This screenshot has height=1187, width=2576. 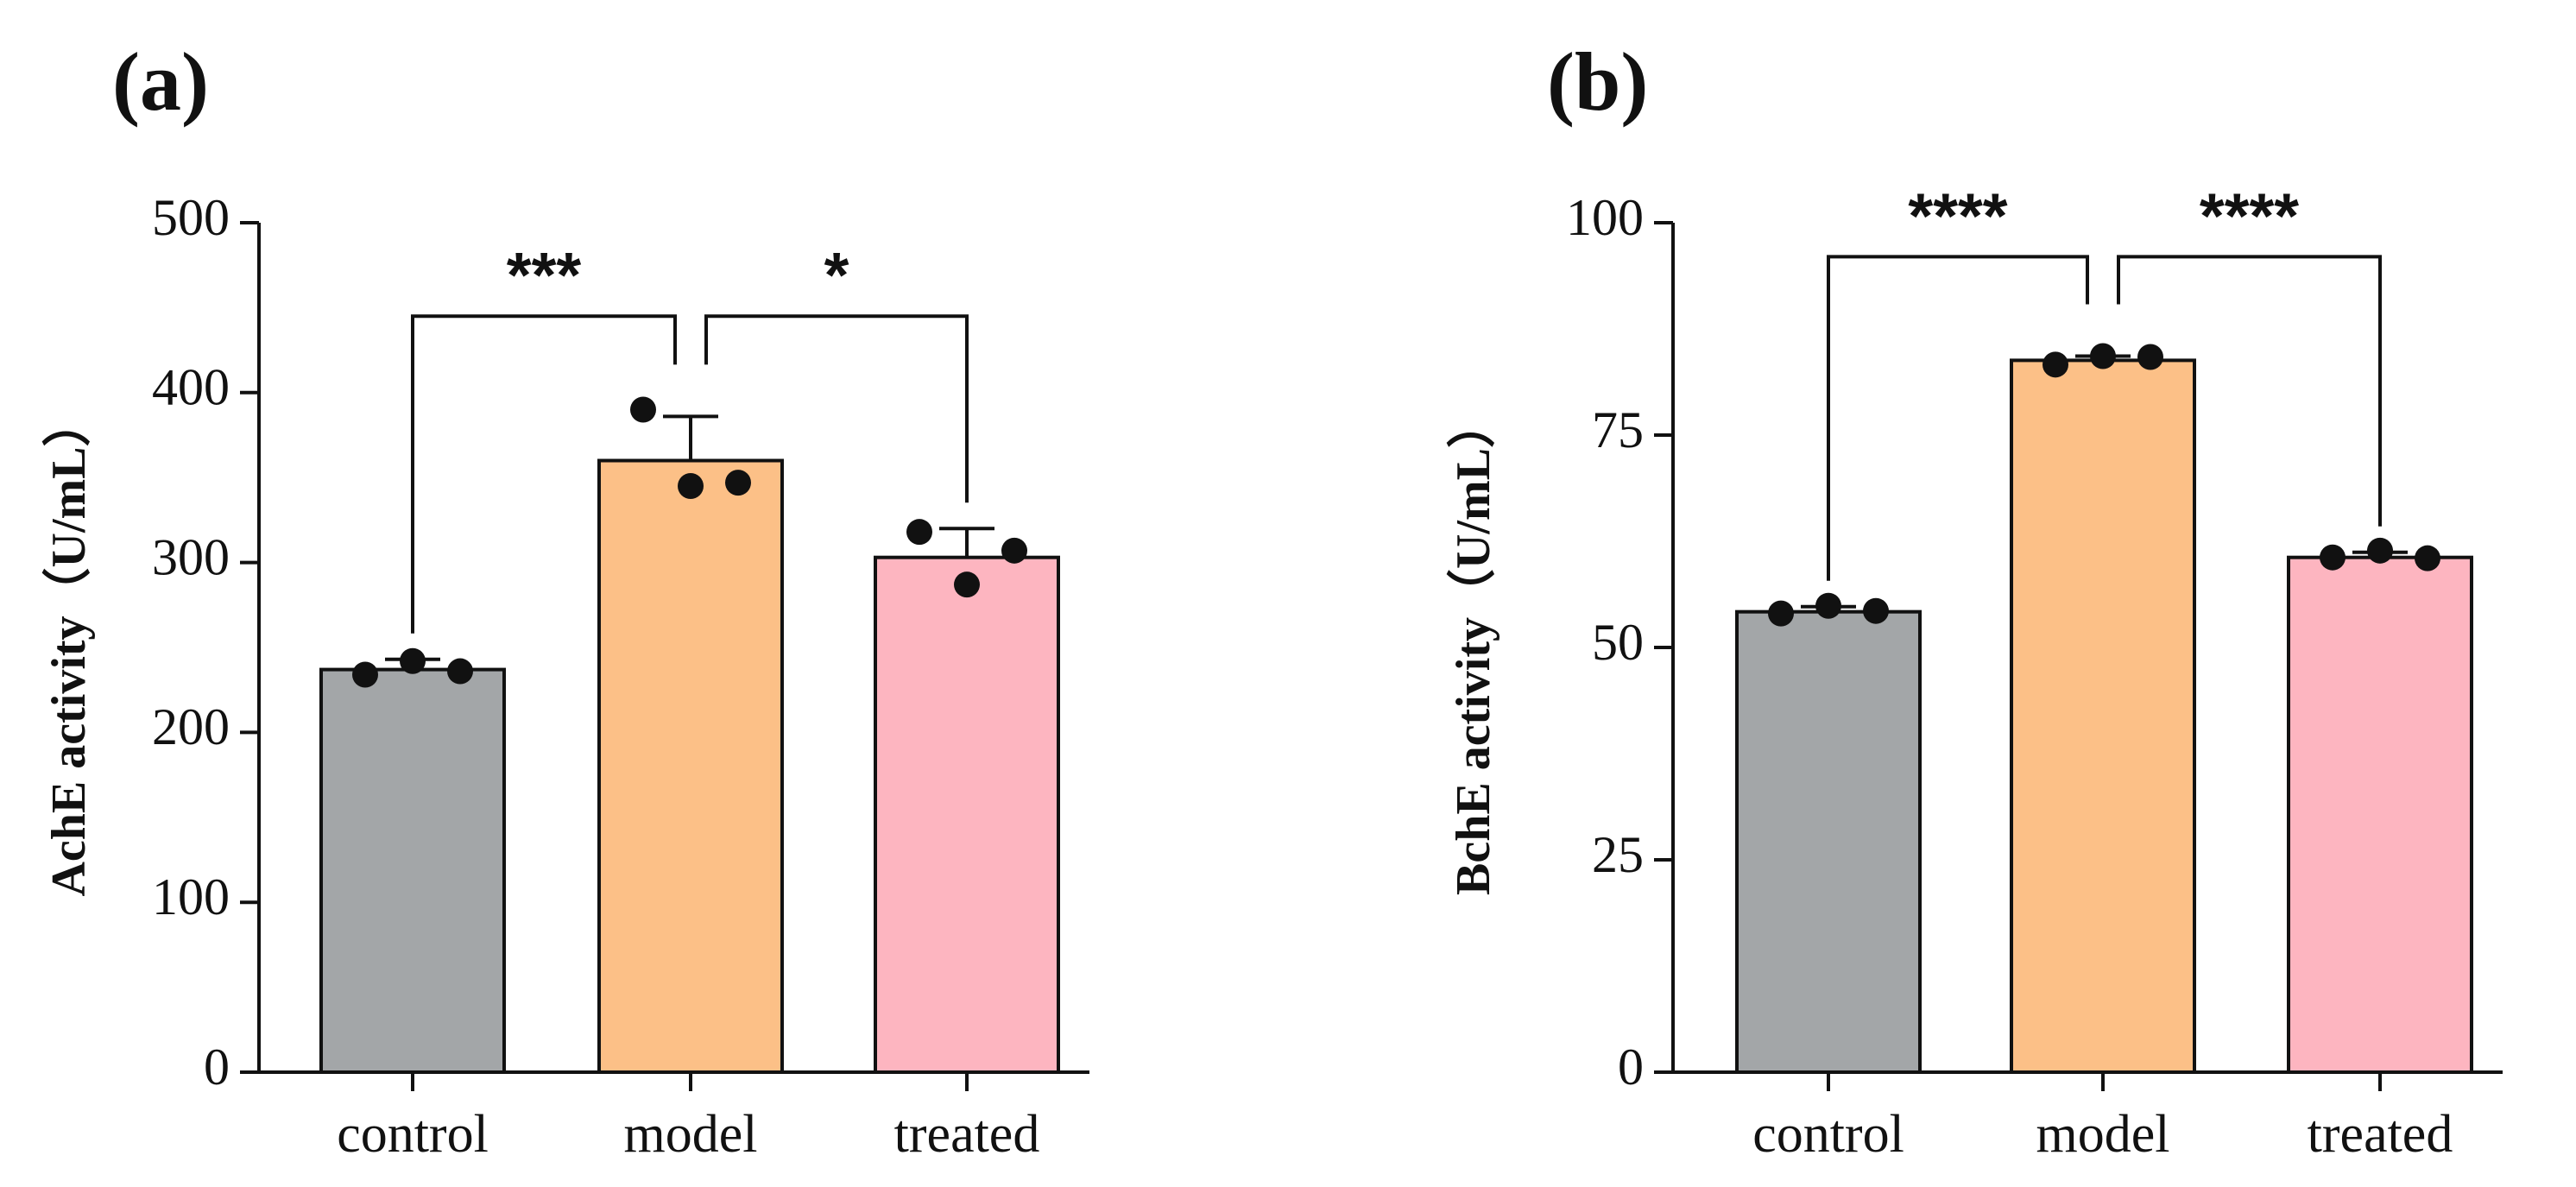 What do you see at coordinates (191, 218) in the screenshot?
I see `y-tick-label: 500` at bounding box center [191, 218].